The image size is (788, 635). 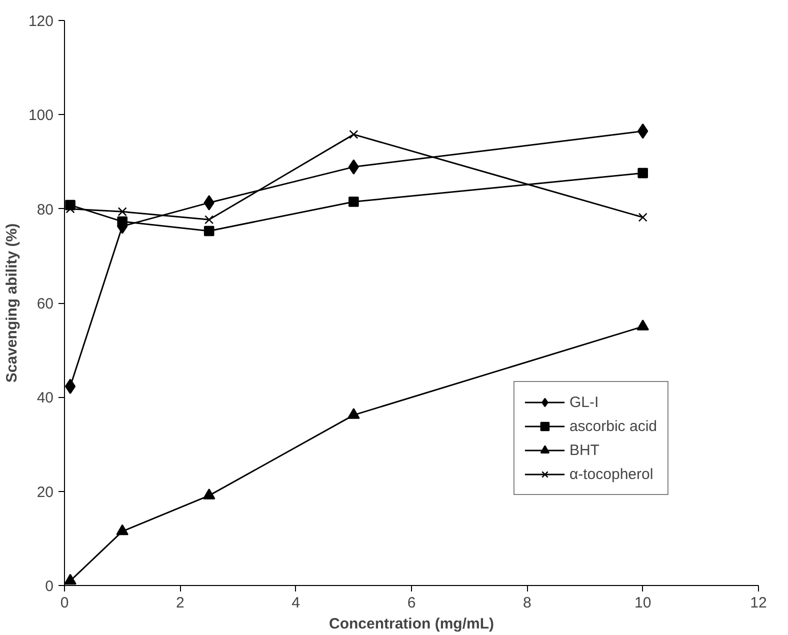 I want to click on x-tick-label: 12, so click(x=758, y=603).